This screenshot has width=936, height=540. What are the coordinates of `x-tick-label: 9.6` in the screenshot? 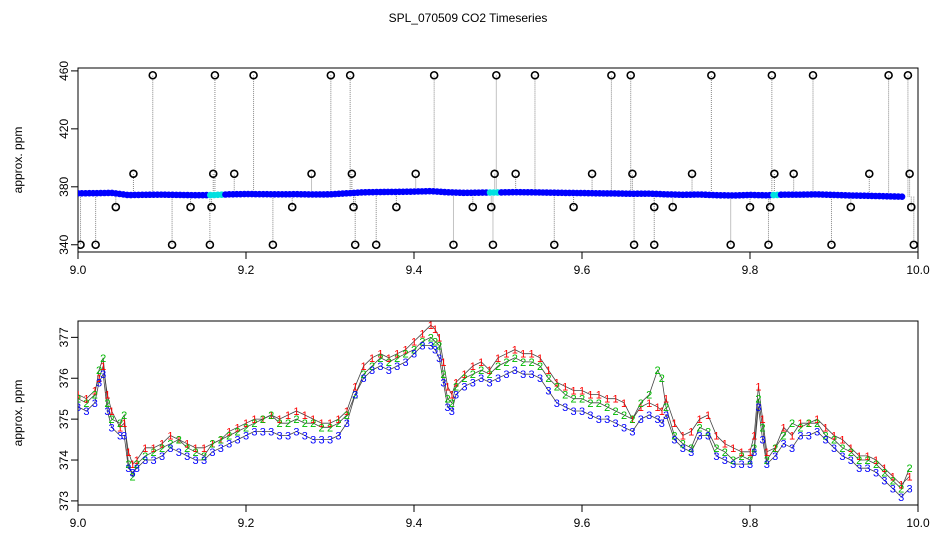 It's located at (582, 270).